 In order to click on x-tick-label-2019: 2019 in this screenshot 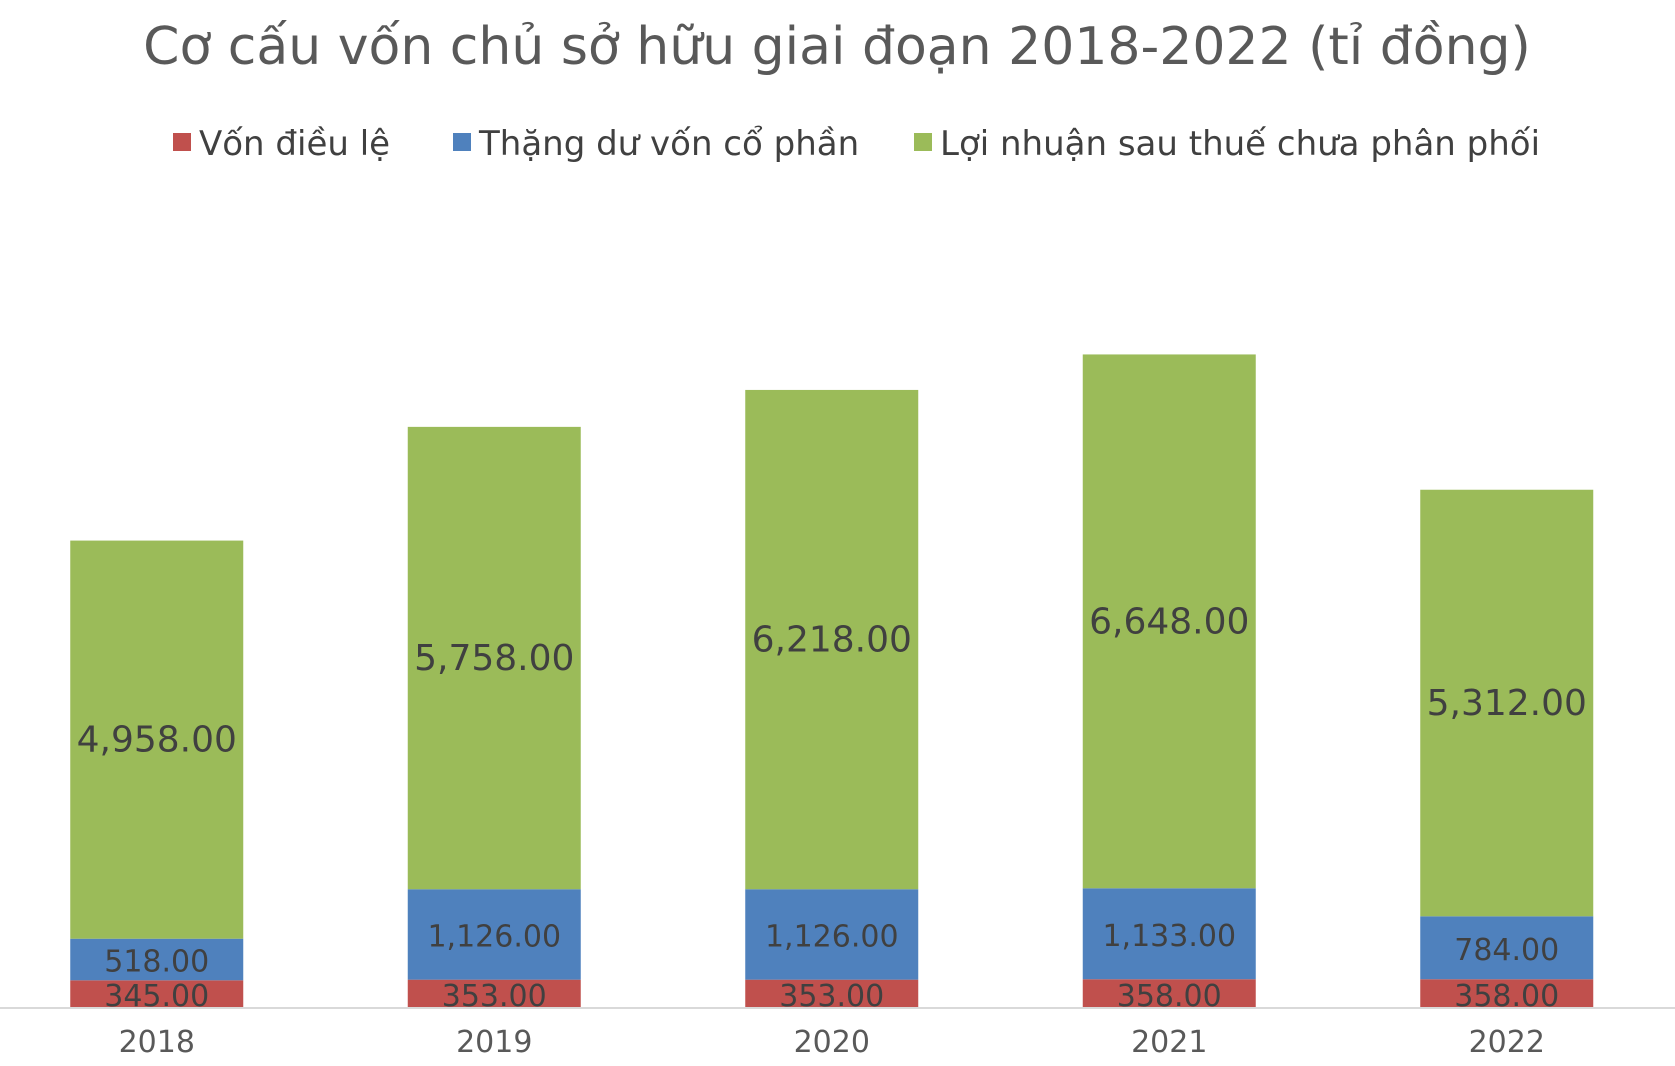, I will do `click(494, 1042)`.